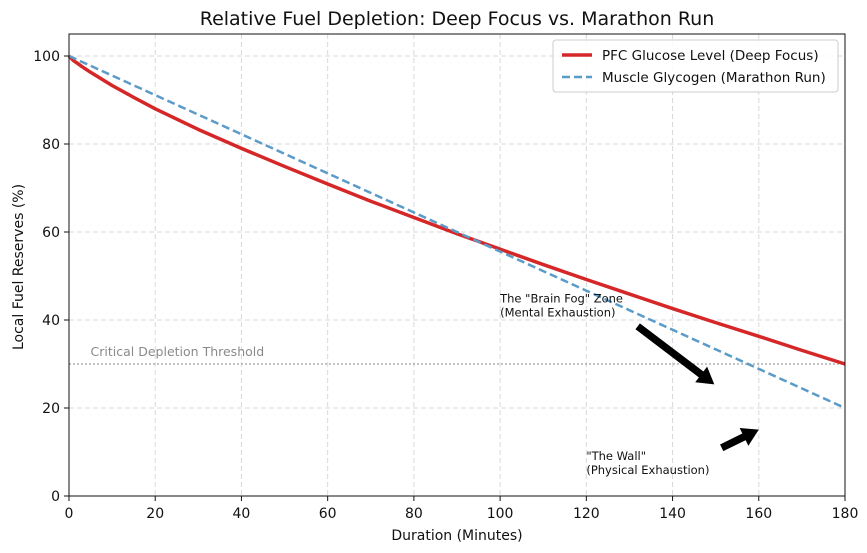 The image size is (867, 553). Describe the element at coordinates (714, 78) in the screenshot. I see `legend-label-muscle-glycogen: Muscle Glycogen (Marathon Run)` at that location.